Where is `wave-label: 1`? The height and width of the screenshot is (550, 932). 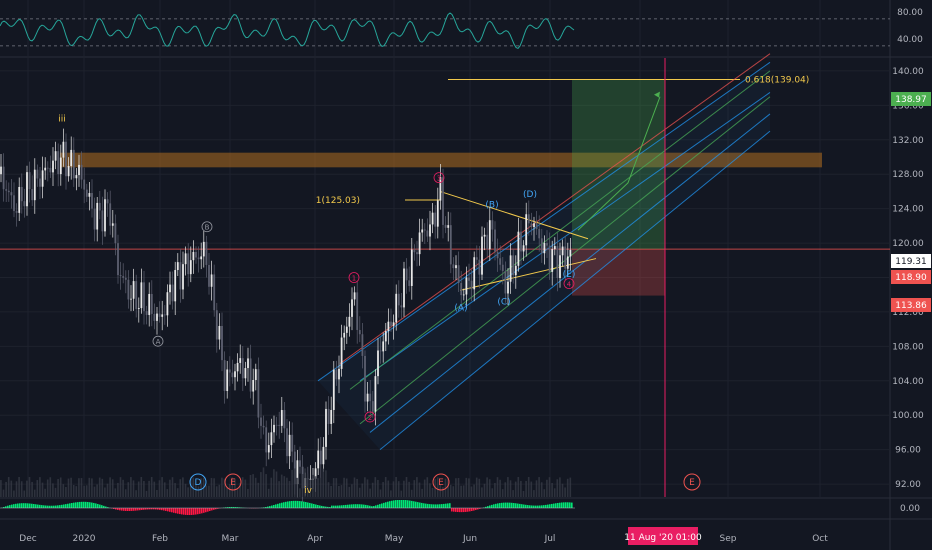
wave-label: 1 is located at coordinates (354, 279).